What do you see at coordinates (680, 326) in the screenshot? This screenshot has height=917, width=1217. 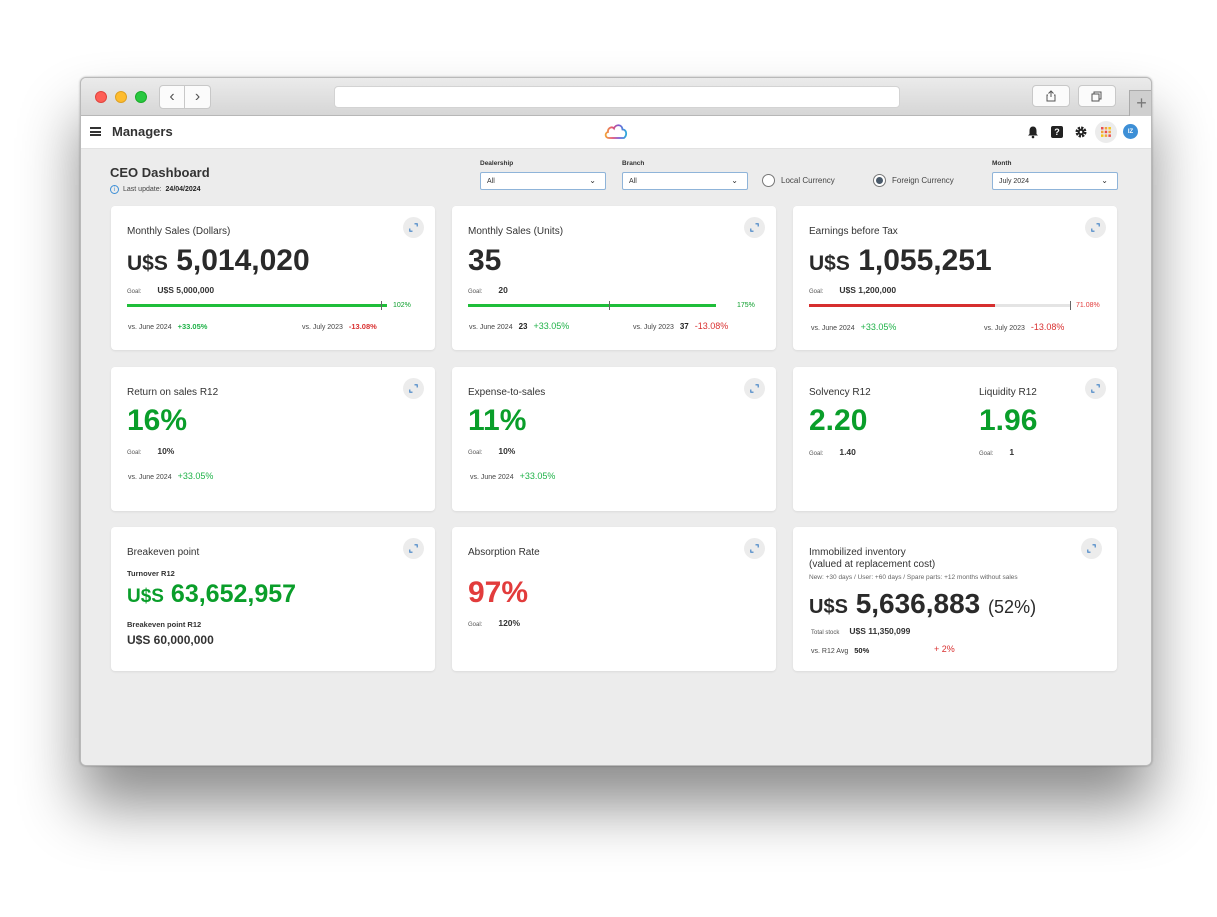 I see `comparison-previous-year: vs. July 2023 37 -13.08%` at bounding box center [680, 326].